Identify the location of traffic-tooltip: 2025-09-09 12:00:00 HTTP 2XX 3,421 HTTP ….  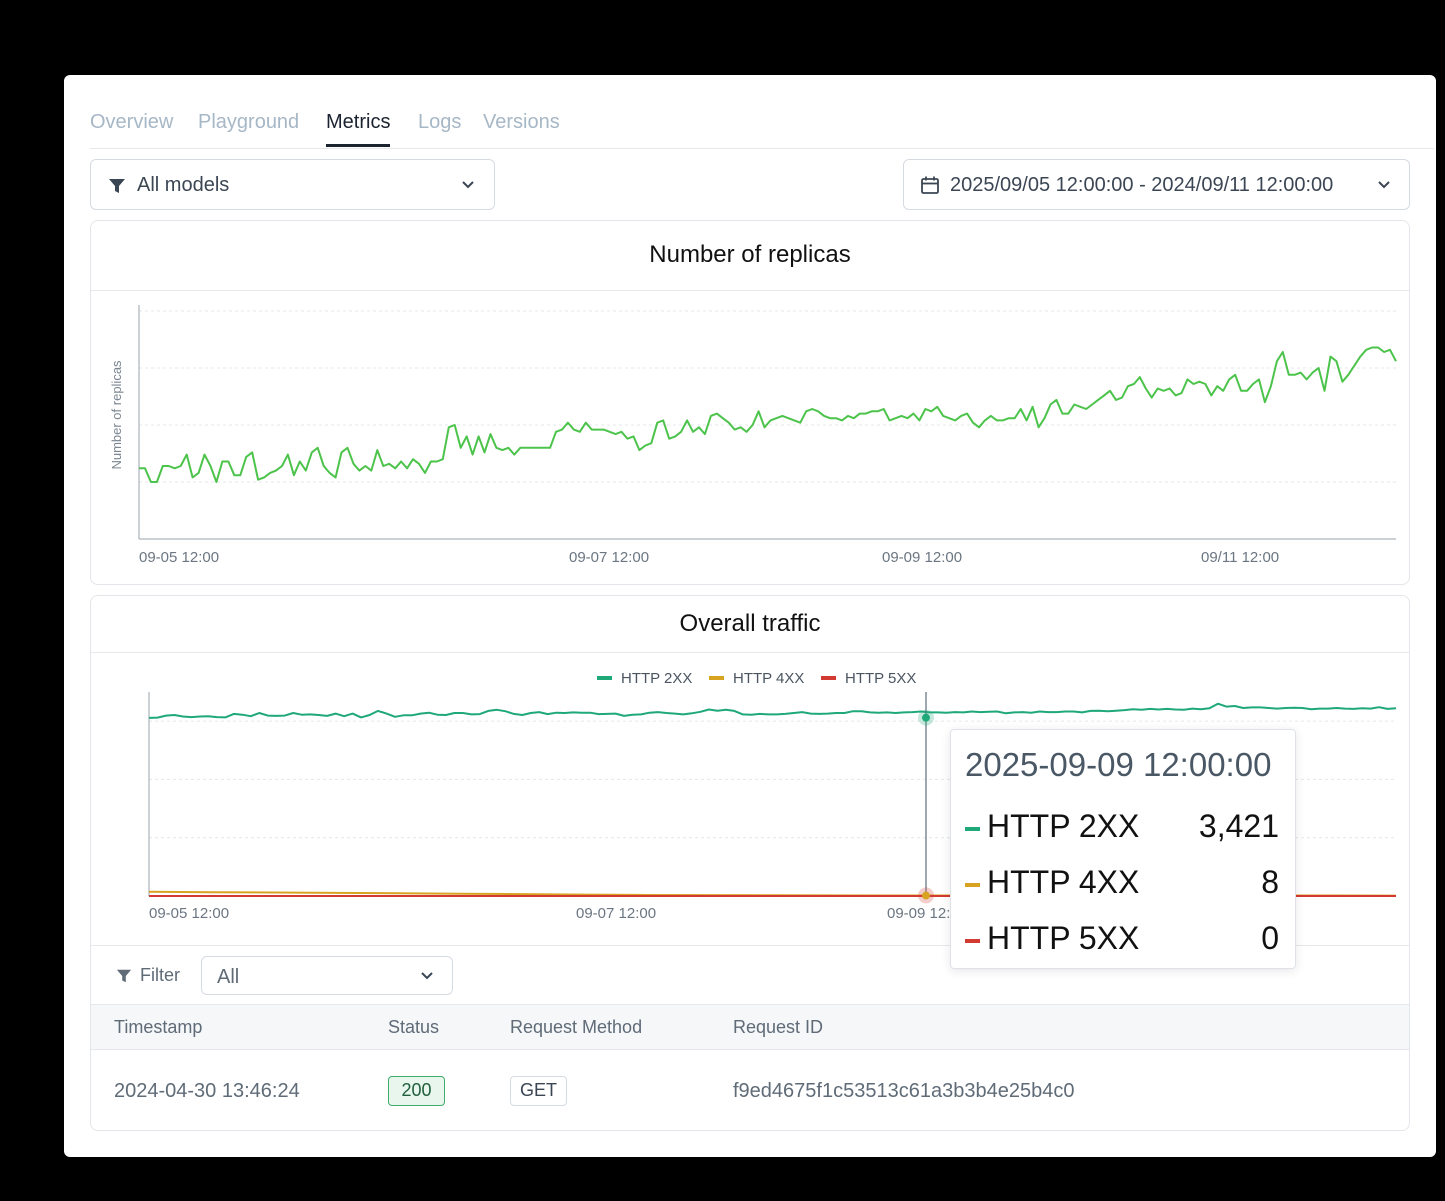
(1123, 849).